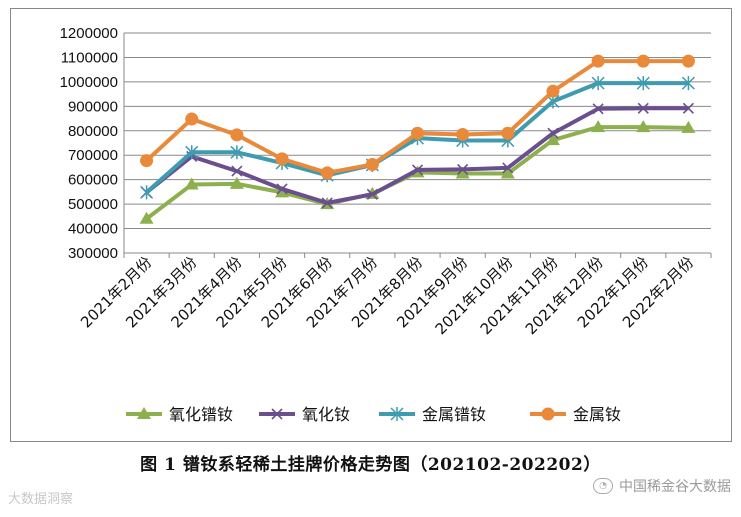  What do you see at coordinates (474, 295) in the screenshot?
I see `x-tick-label: 2021年10月份` at bounding box center [474, 295].